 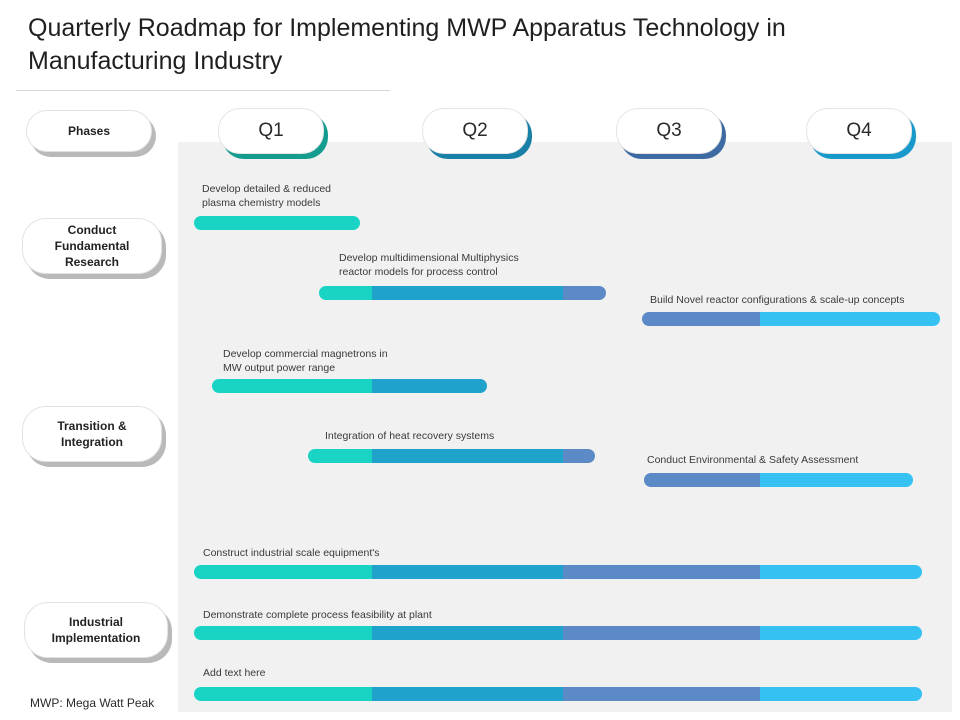 What do you see at coordinates (859, 131) in the screenshot?
I see `quarter-q4: Q4` at bounding box center [859, 131].